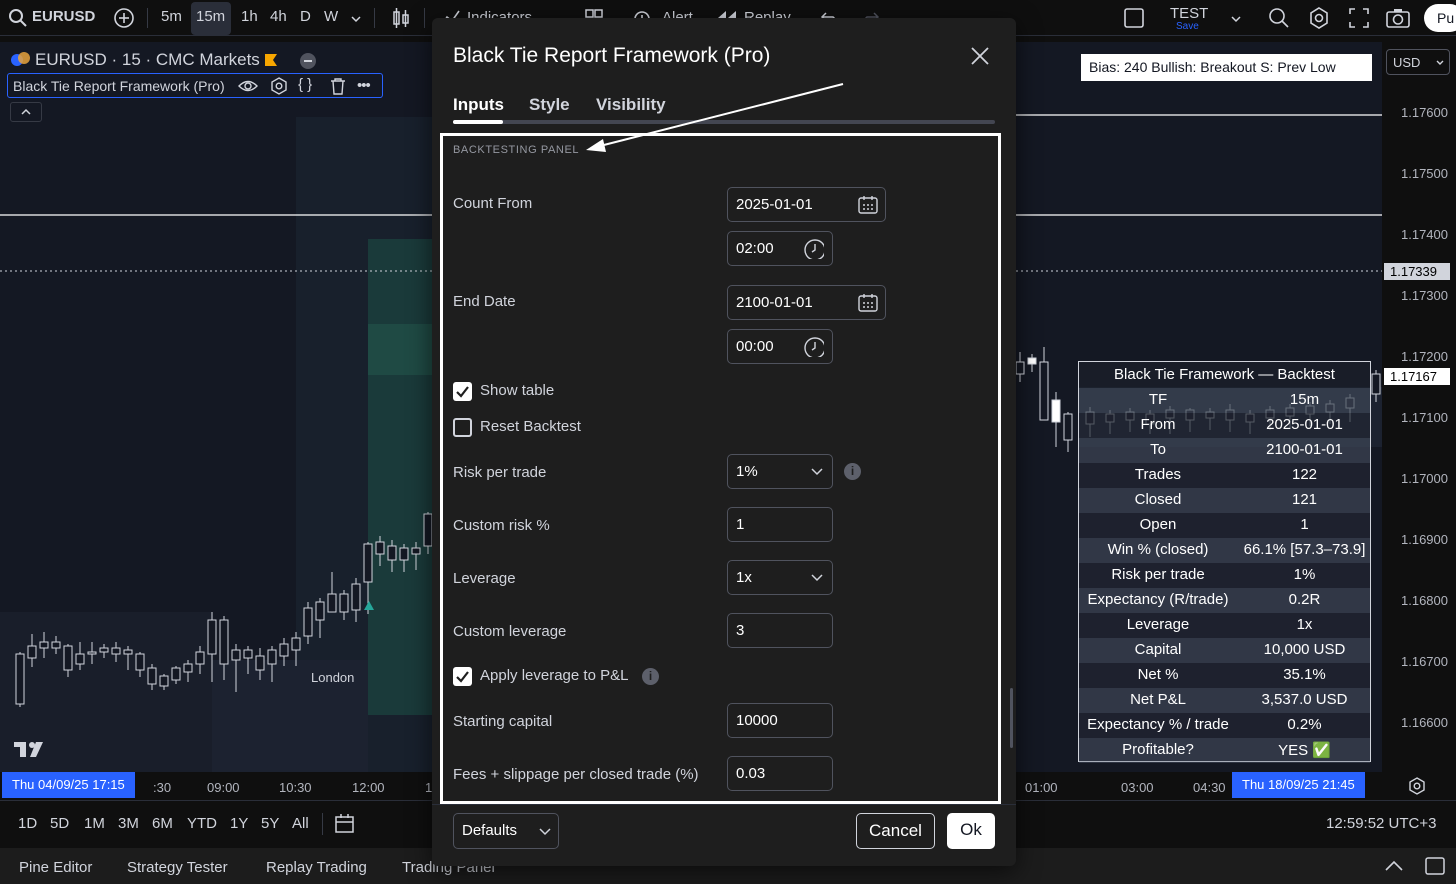  What do you see at coordinates (308, 61) in the screenshot?
I see `collapse-legend-icon` at bounding box center [308, 61].